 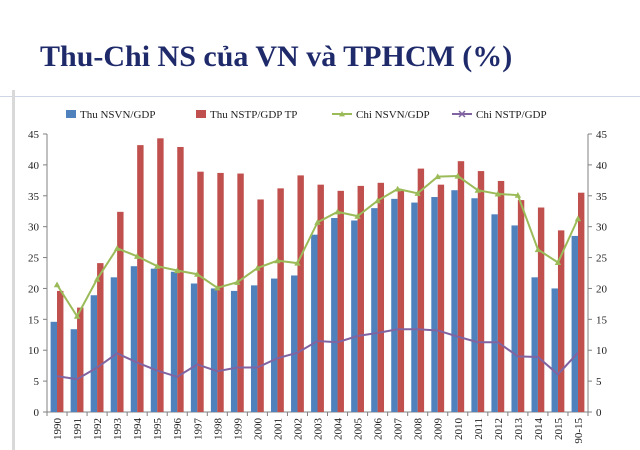 What do you see at coordinates (78, 429) in the screenshot?
I see `x-tick-label: 1991` at bounding box center [78, 429].